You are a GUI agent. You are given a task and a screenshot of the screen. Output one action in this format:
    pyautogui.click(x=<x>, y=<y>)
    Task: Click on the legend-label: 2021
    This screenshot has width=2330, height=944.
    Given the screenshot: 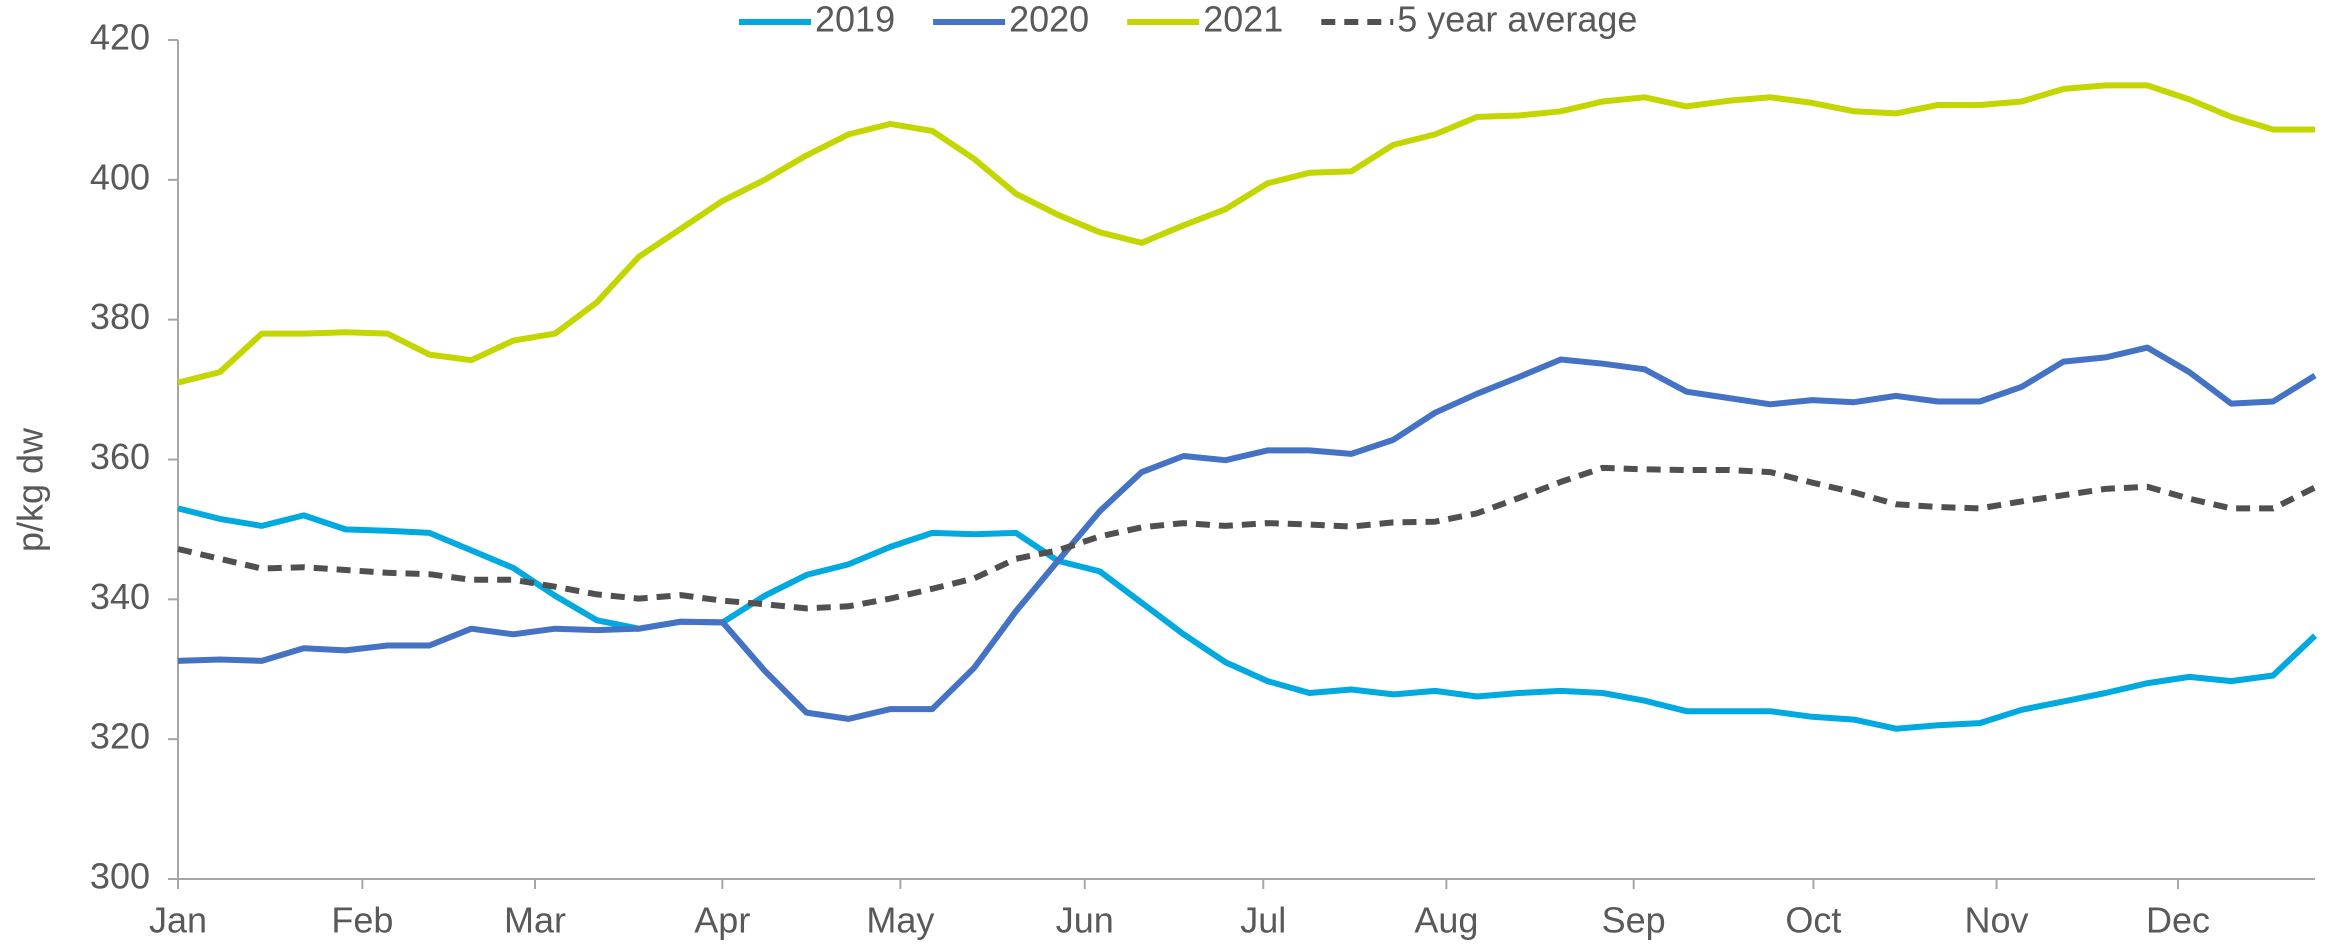 What is the action you would take?
    pyautogui.click(x=1243, y=20)
    